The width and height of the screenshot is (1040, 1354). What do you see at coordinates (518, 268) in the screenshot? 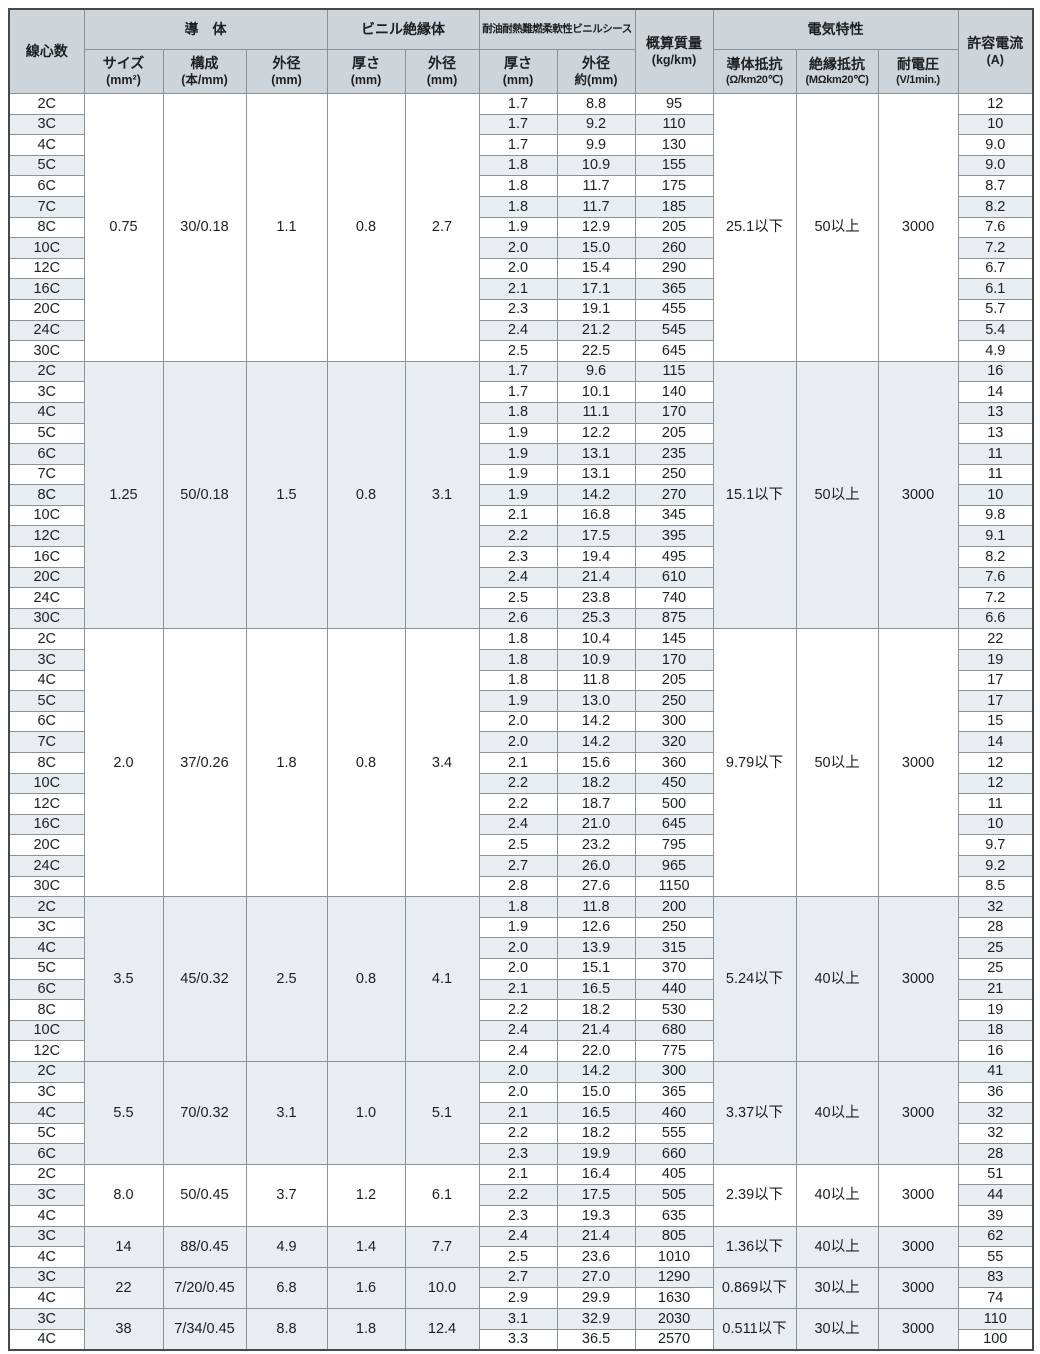
I see `cell-sheath-thickness: 2.0` at bounding box center [518, 268].